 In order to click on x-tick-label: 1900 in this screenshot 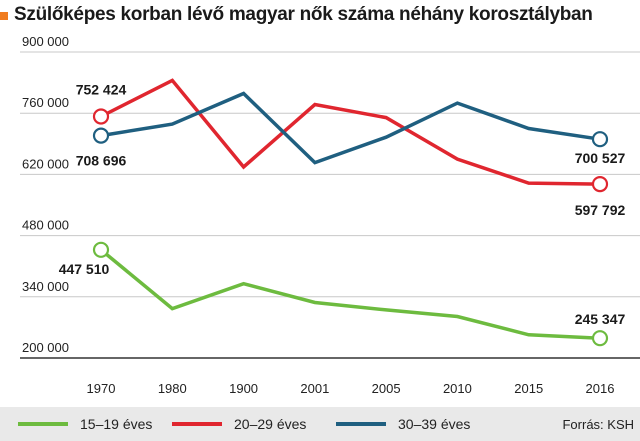, I will do `click(243, 388)`.